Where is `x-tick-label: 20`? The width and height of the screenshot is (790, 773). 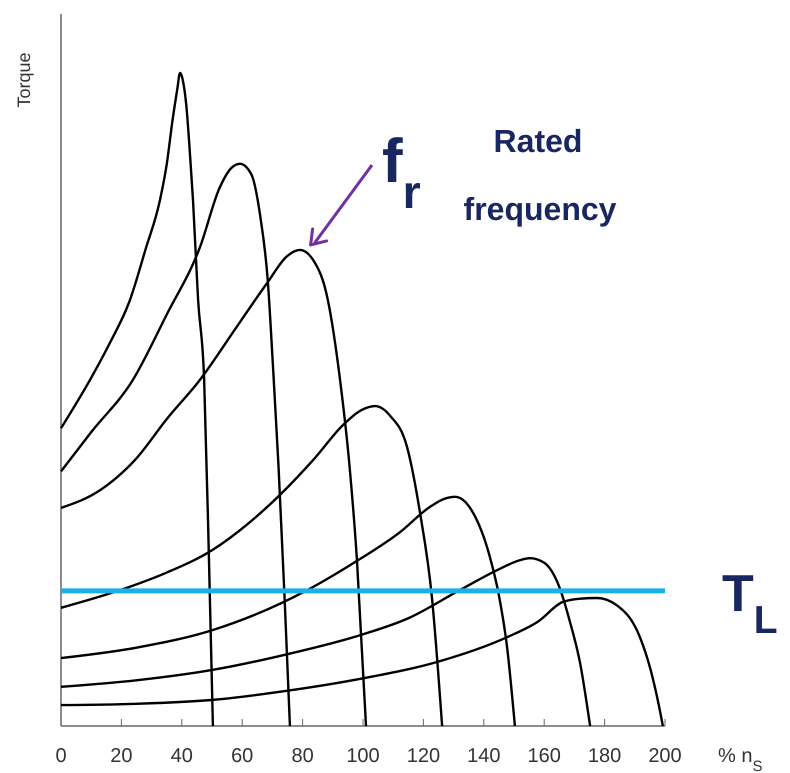
x-tick-label: 20 is located at coordinates (121, 756).